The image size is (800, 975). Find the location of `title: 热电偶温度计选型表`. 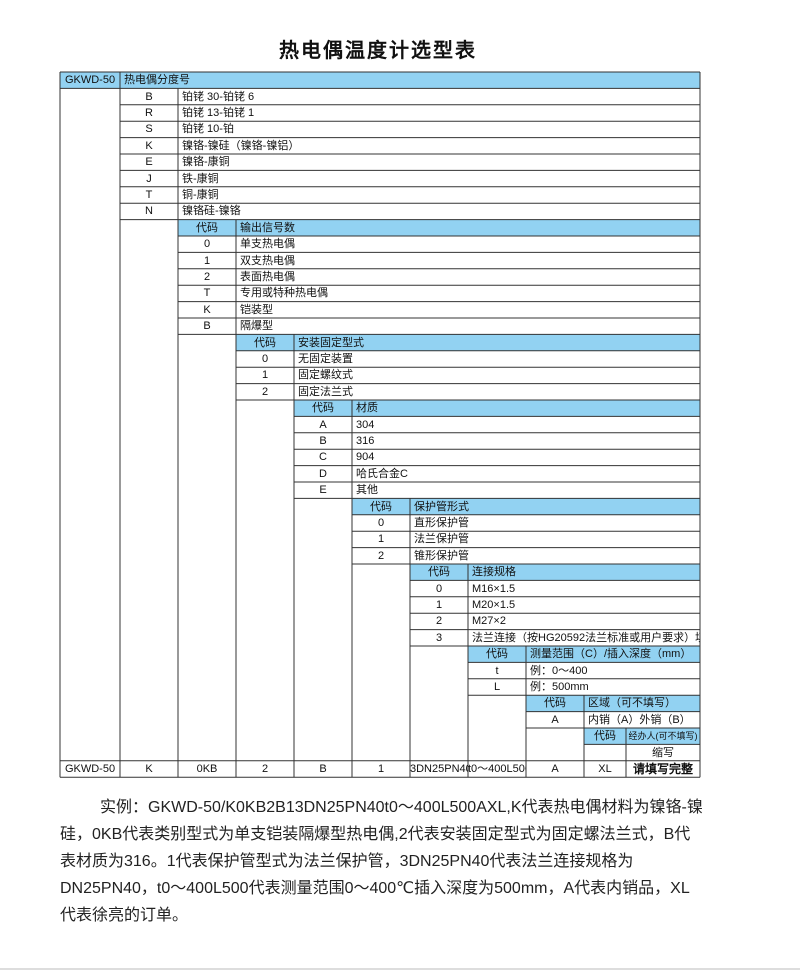

title: 热电偶温度计选型表 is located at coordinates (378, 51).